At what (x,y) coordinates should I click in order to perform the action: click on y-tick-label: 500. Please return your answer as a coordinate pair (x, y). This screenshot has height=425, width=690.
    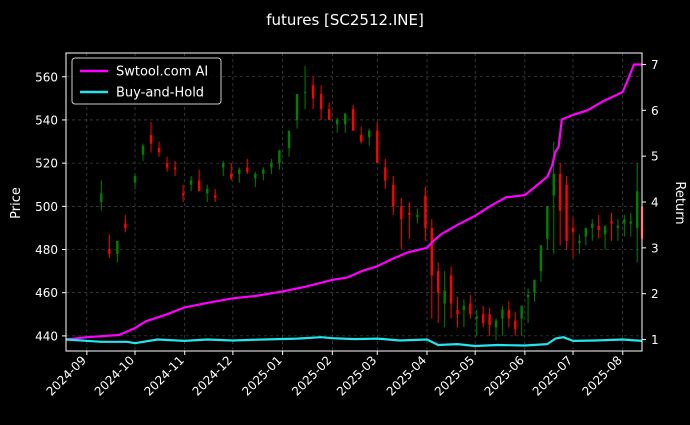
    Looking at the image, I should click on (46, 207).